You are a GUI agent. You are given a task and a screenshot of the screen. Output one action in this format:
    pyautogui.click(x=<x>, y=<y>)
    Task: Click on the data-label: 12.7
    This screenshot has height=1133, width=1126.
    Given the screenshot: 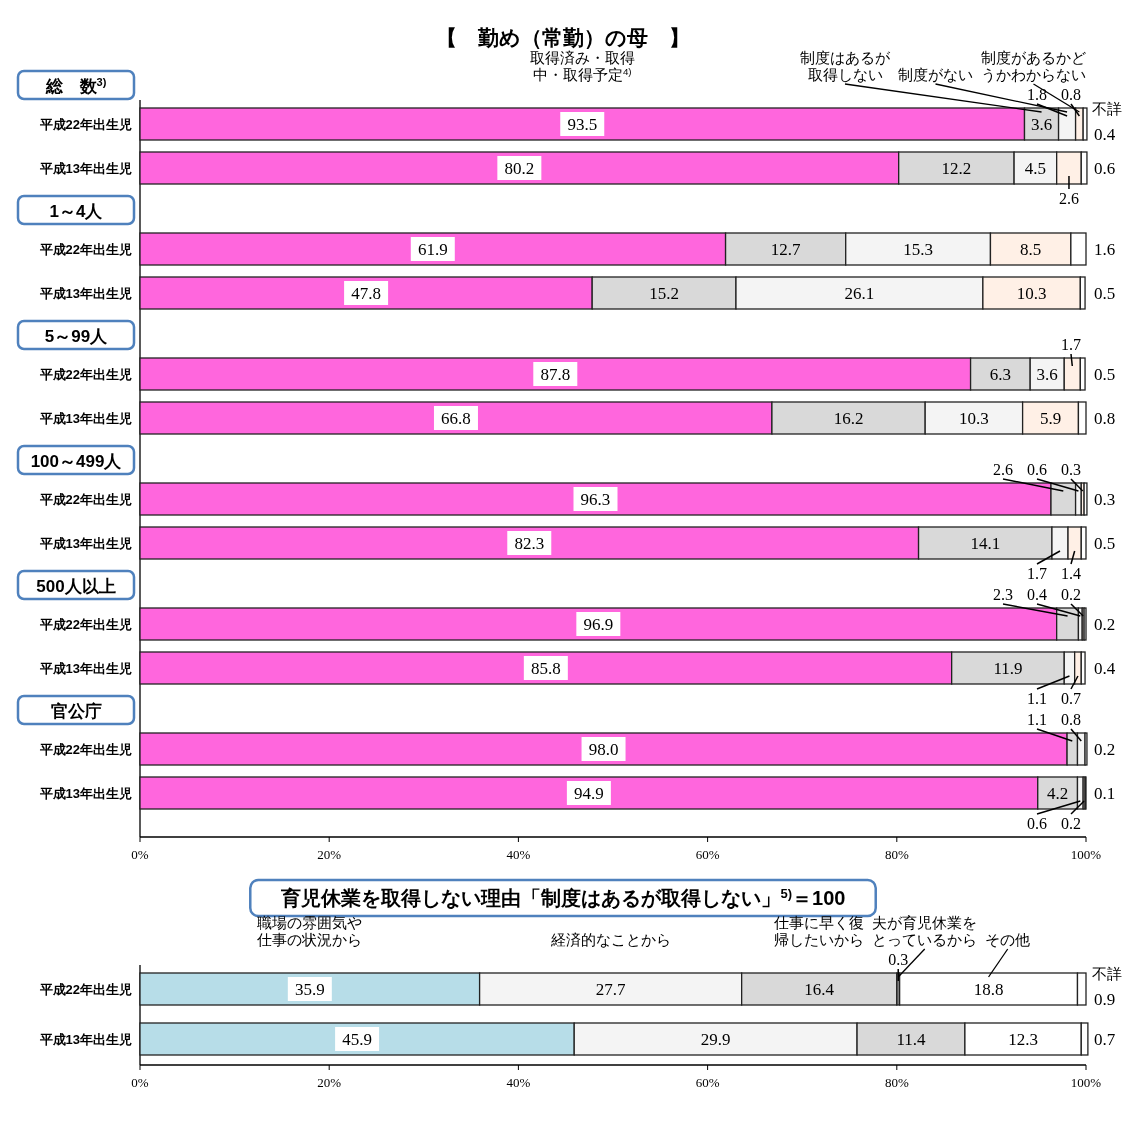 What is the action you would take?
    pyautogui.click(x=786, y=249)
    